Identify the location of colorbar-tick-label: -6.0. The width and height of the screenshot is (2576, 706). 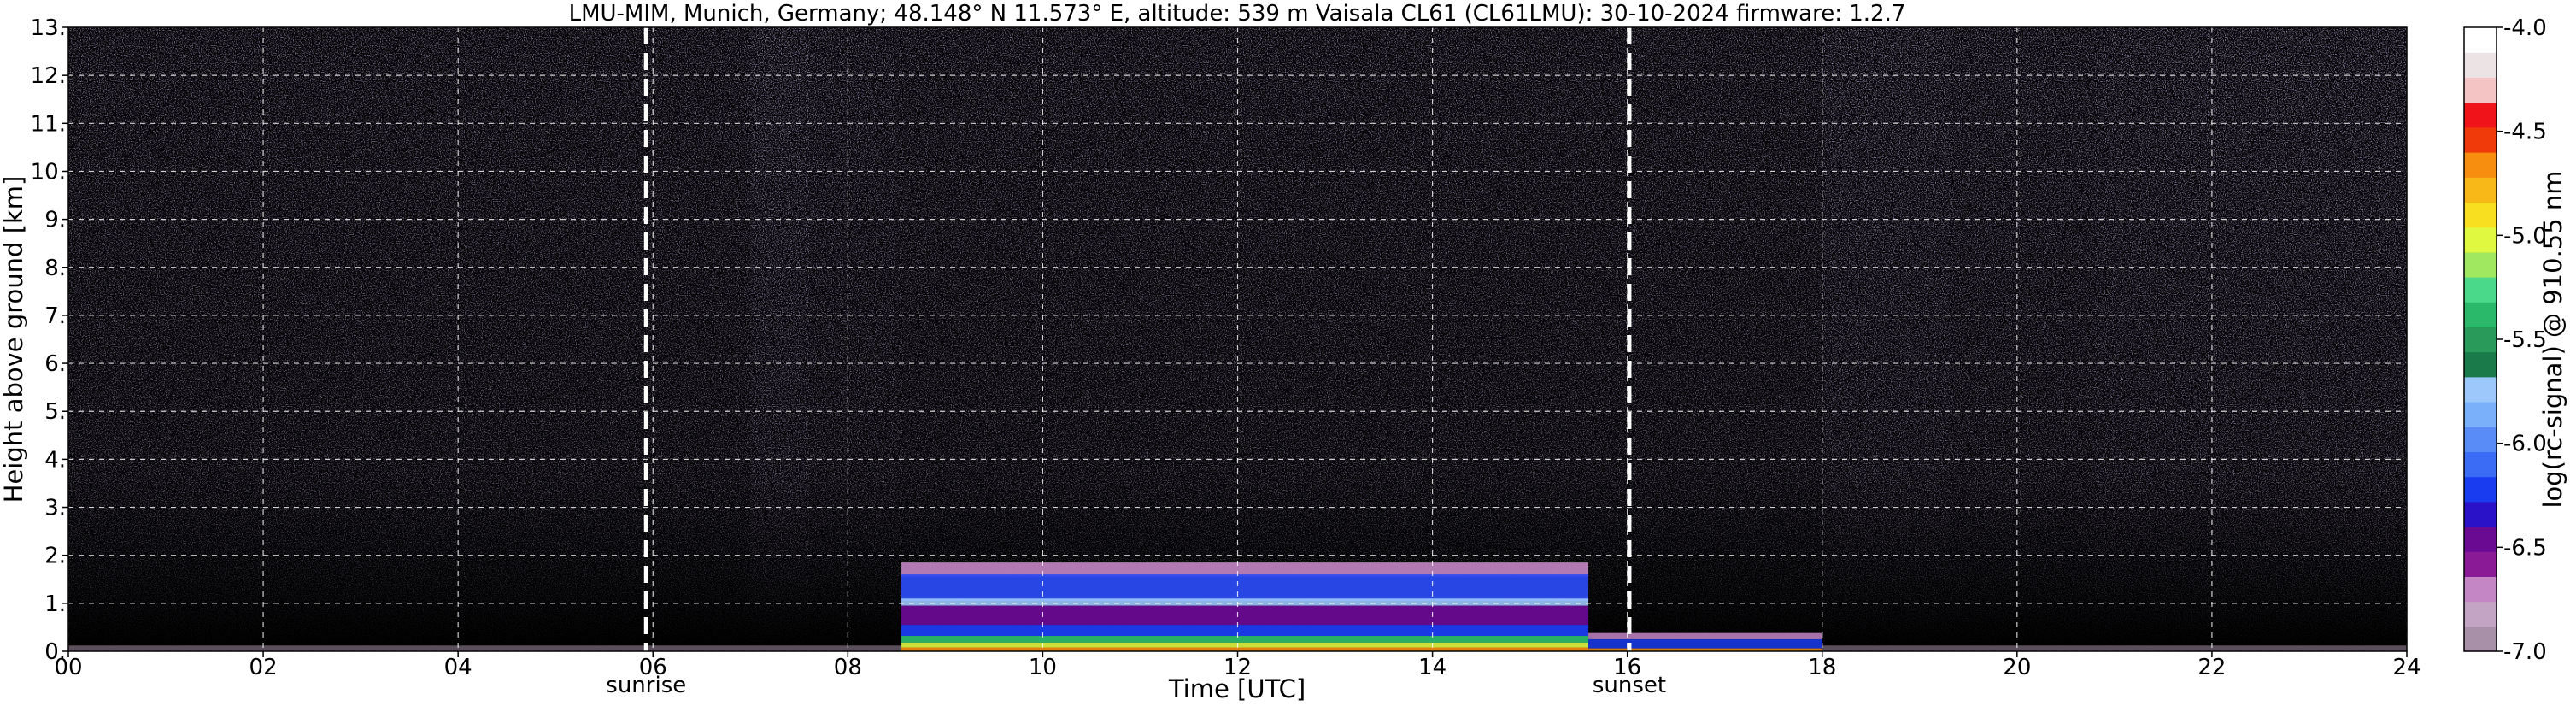
(2525, 444).